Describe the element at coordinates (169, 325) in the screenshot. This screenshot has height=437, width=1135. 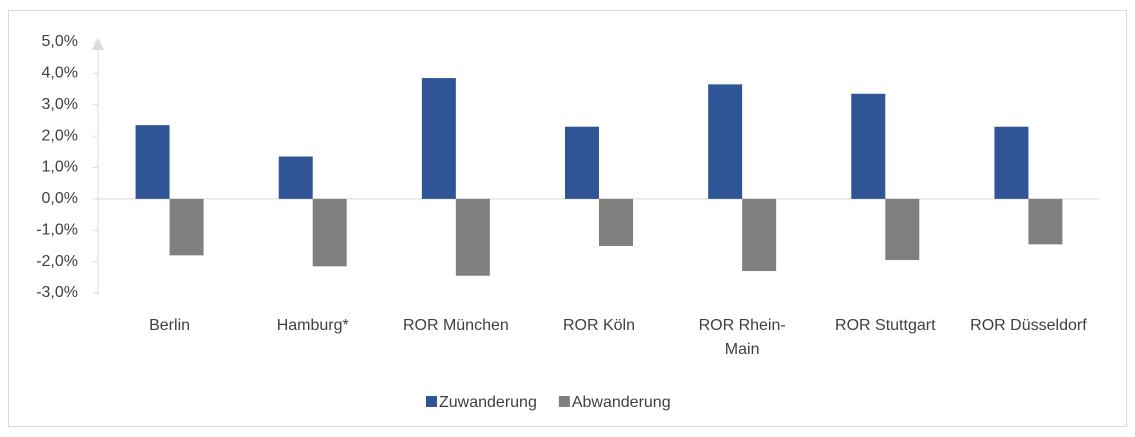
I see `x-tick-label: Berlin` at that location.